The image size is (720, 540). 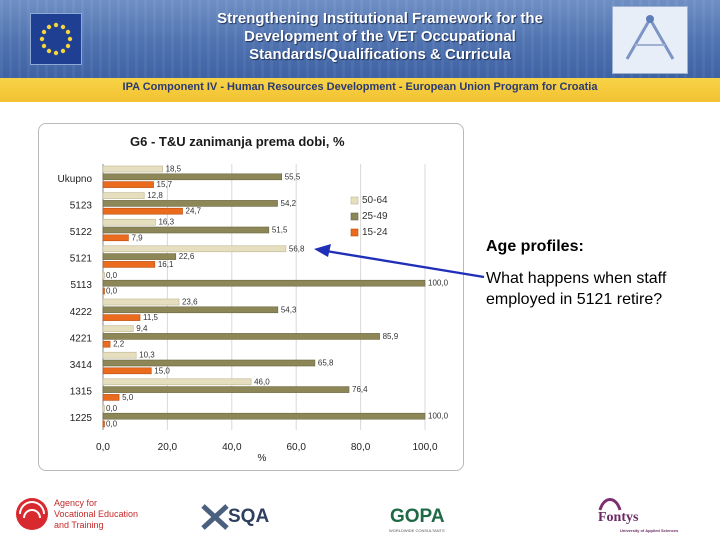 I want to click on sqa-logo-icon, so click(x=215, y=517).